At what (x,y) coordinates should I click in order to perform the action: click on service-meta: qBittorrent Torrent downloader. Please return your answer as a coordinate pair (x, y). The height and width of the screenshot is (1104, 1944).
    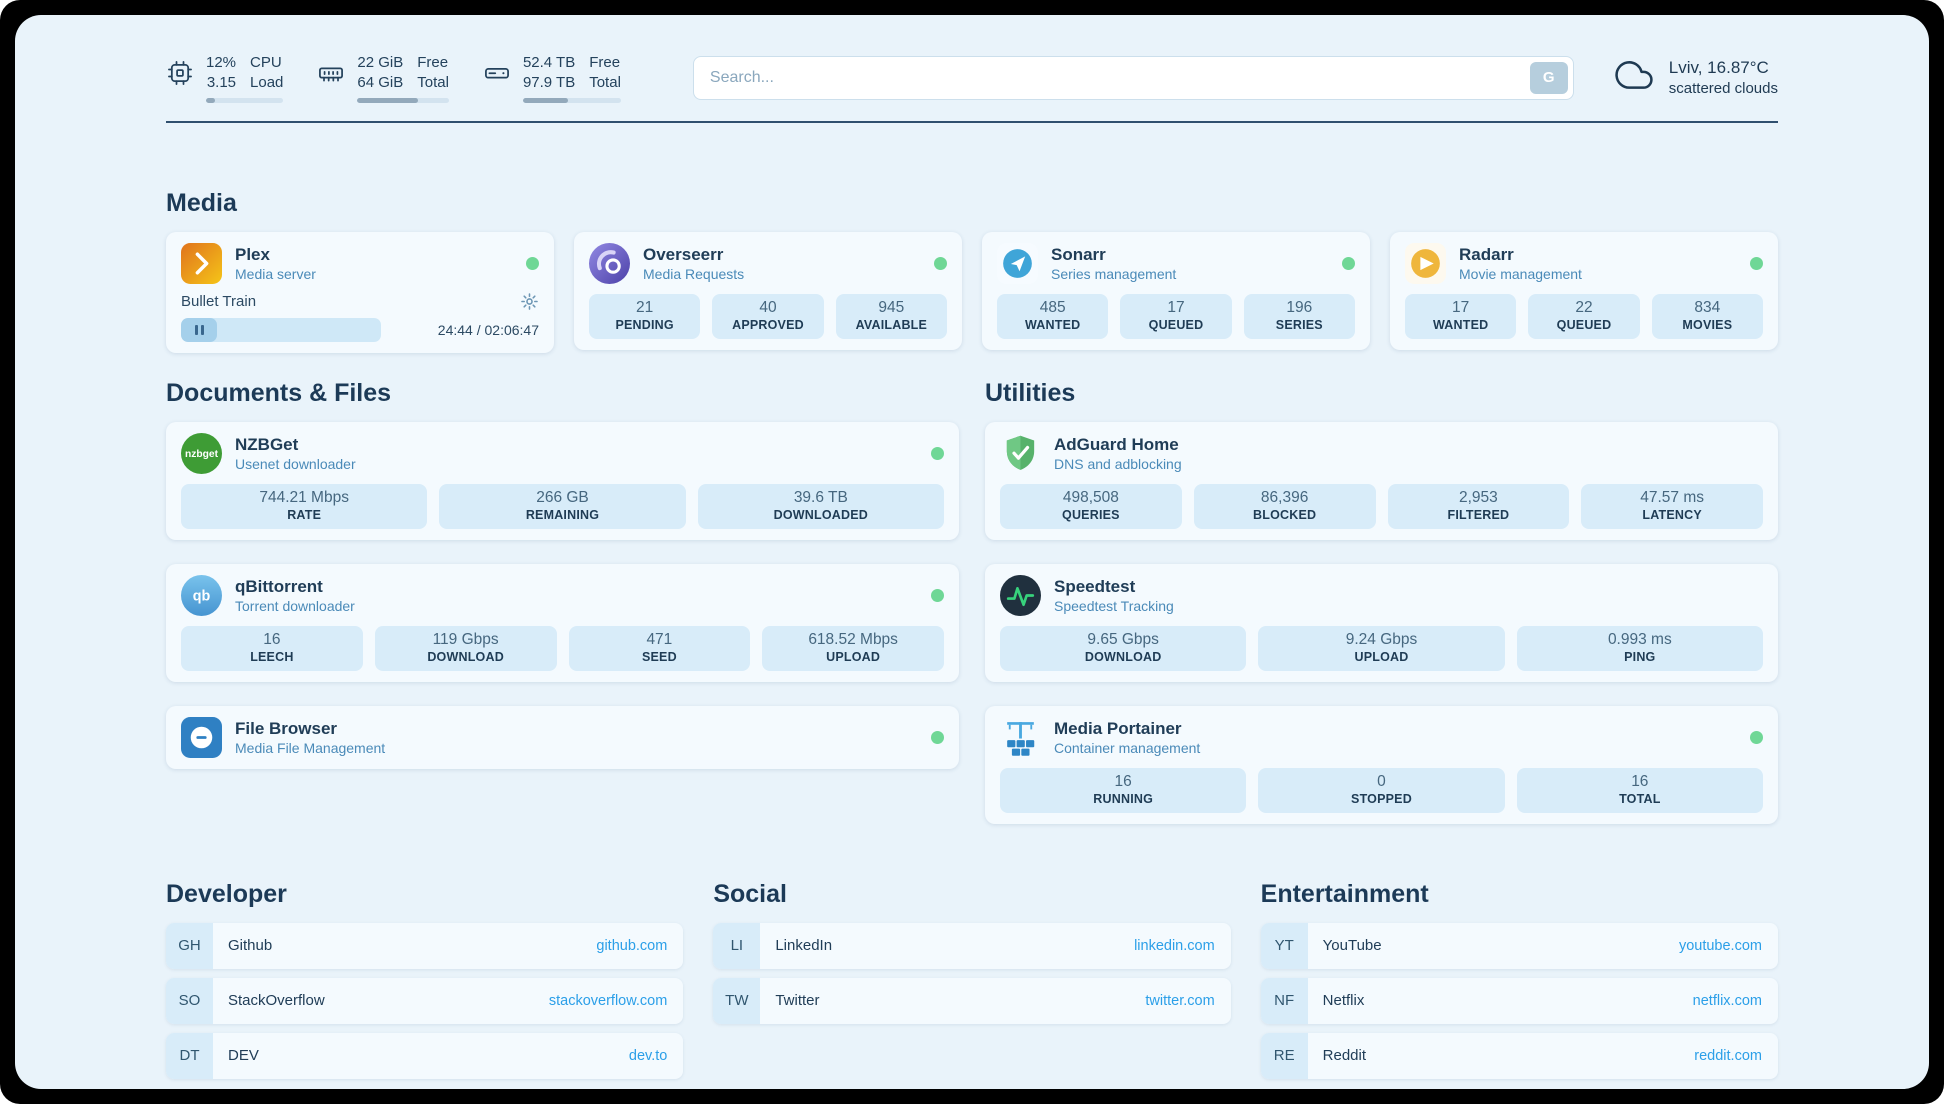
    Looking at the image, I should click on (295, 595).